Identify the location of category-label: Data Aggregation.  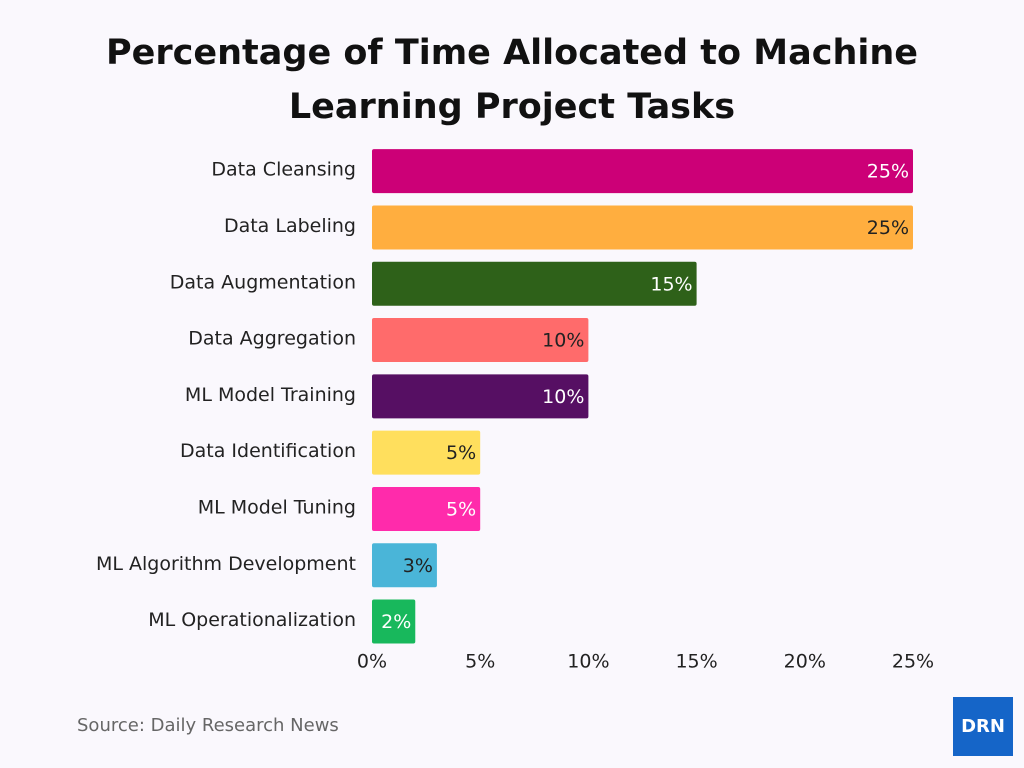
(272, 339).